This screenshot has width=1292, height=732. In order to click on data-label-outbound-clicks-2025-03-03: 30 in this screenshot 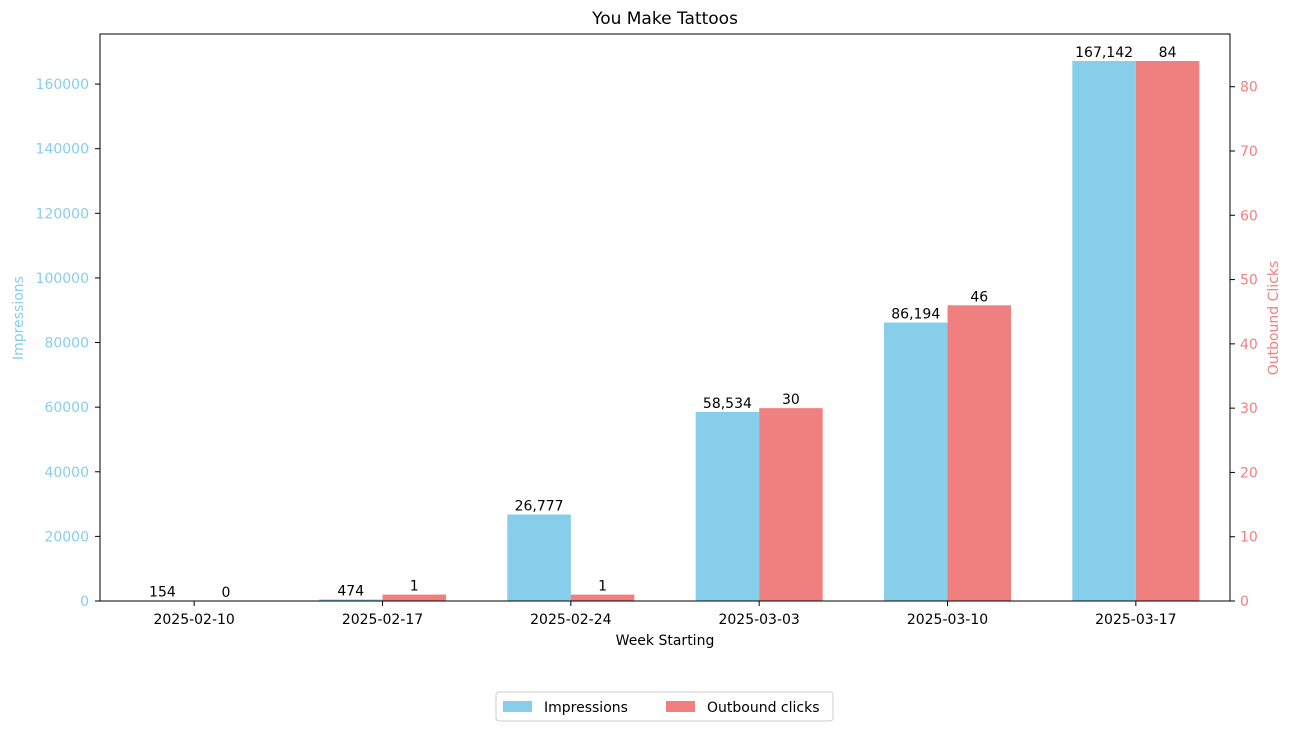, I will do `click(791, 400)`.